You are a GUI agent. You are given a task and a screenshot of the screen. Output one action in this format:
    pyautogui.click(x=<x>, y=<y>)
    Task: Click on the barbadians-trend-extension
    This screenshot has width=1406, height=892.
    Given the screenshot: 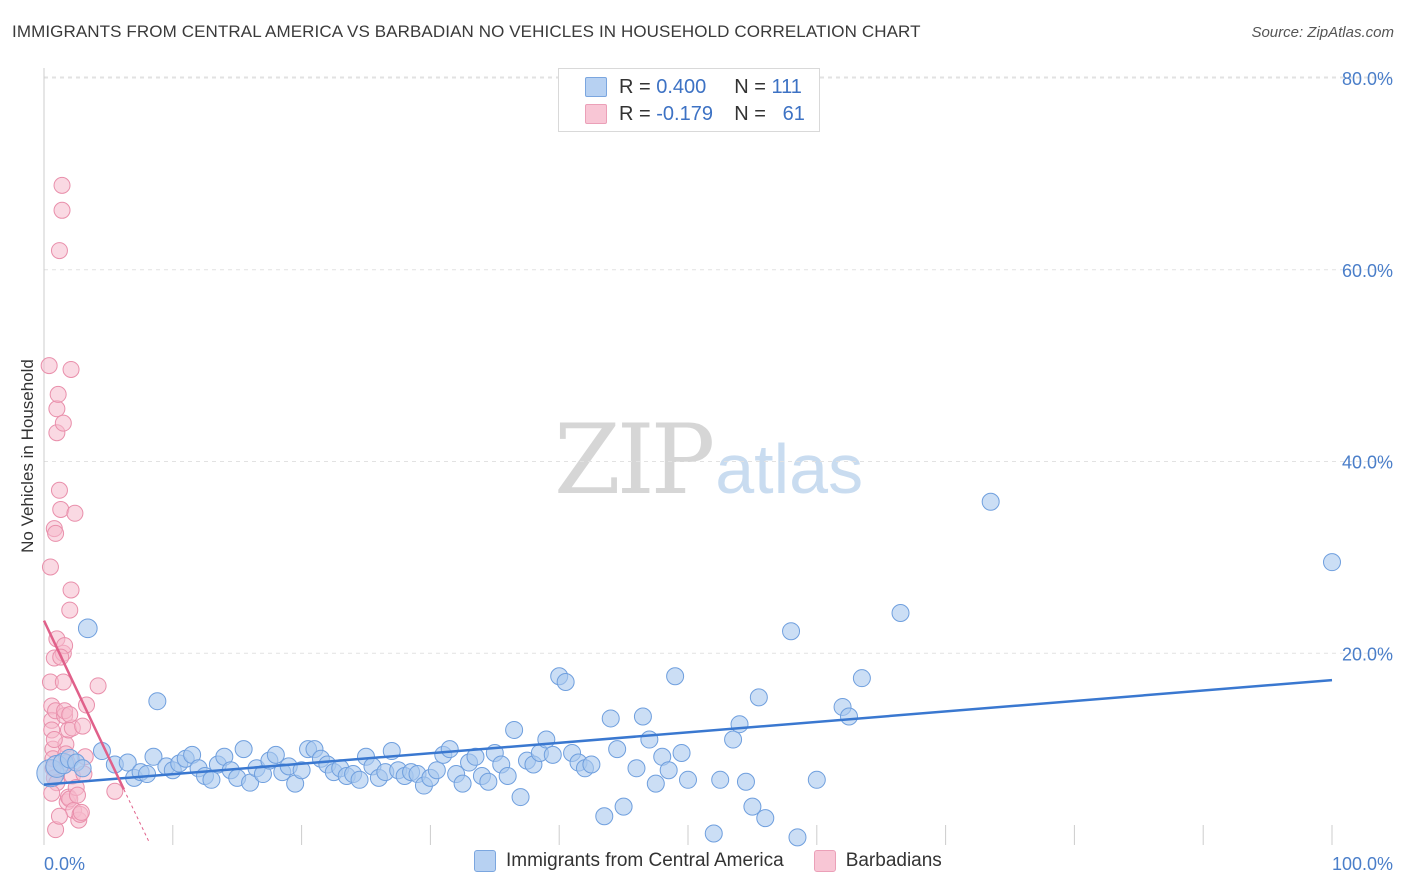 What is the action you would take?
    pyautogui.click(x=137, y=816)
    